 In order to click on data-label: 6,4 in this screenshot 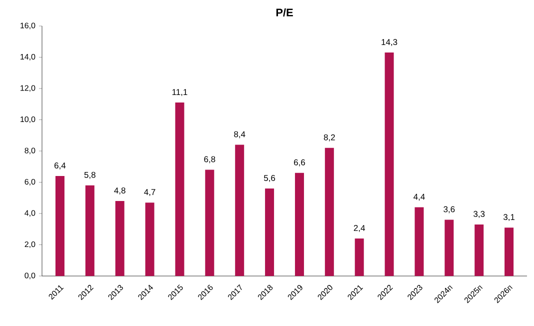, I will do `click(60, 166)`.